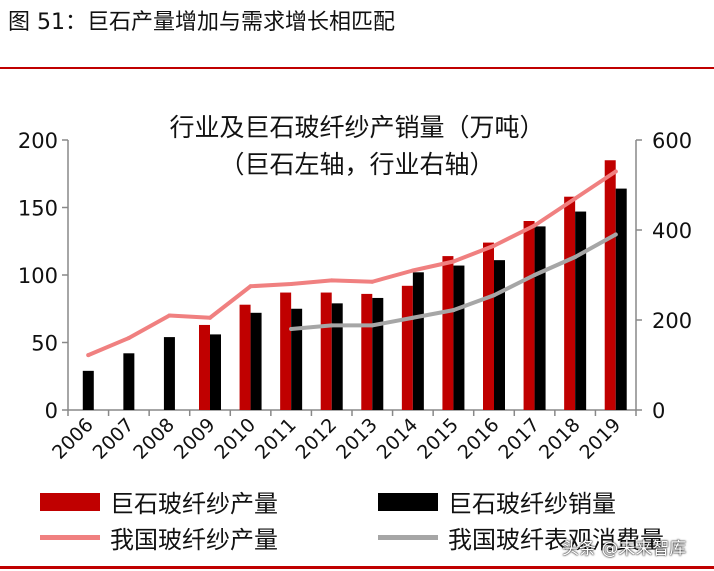 This screenshot has height=571, width=714. I want to click on bar-jushi-output-2015, so click(448, 333).